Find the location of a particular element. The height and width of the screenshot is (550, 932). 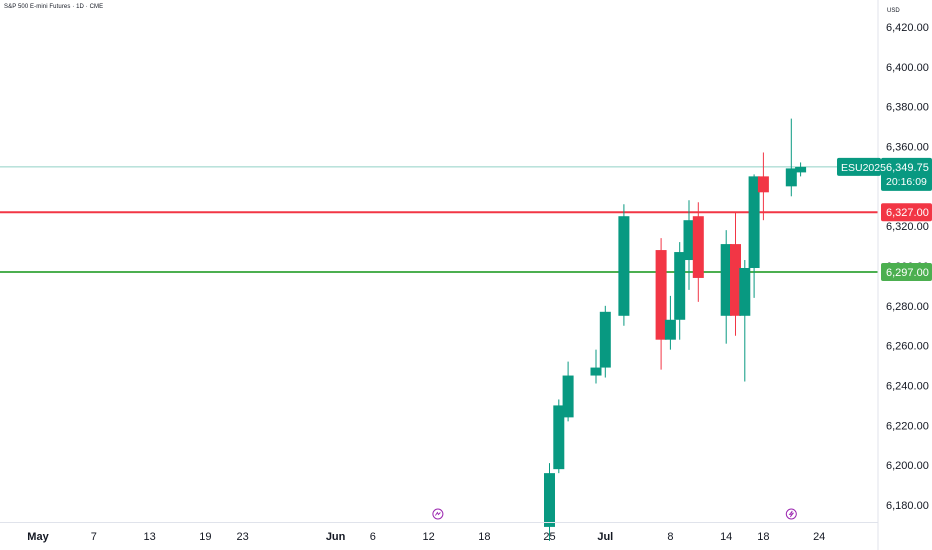

horizontal-line-tag-1: 6,327.00 is located at coordinates (906, 212).